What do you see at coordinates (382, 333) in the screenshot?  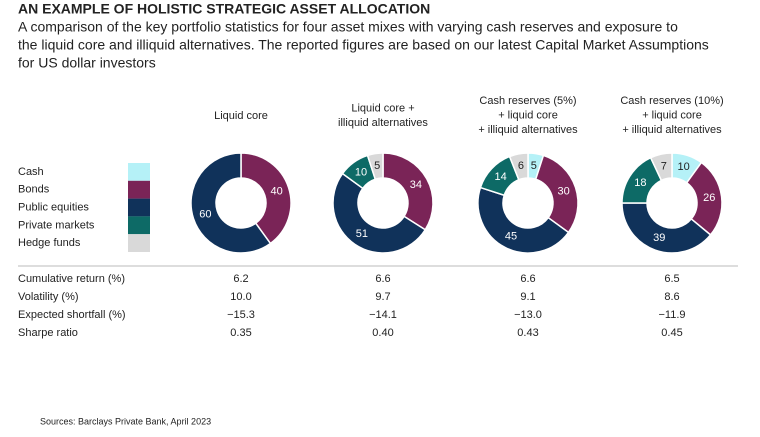 I see `cell: 0.40` at bounding box center [382, 333].